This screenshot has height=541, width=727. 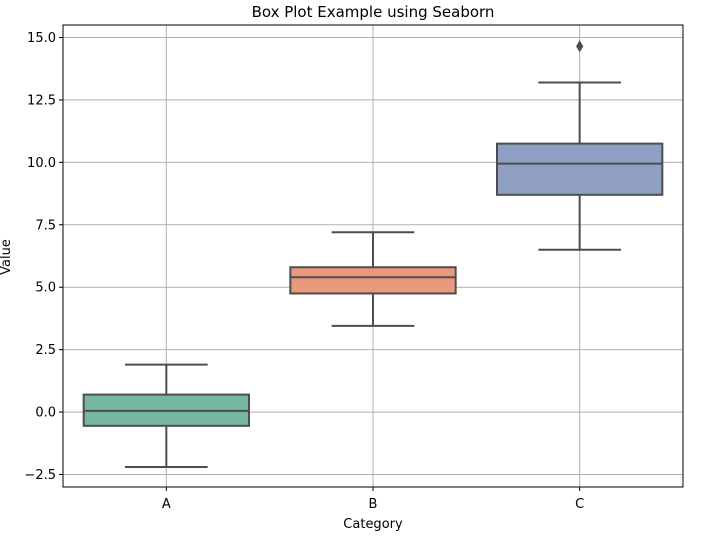 What do you see at coordinates (41, 163) in the screenshot?
I see `y-tick-label: 10.0` at bounding box center [41, 163].